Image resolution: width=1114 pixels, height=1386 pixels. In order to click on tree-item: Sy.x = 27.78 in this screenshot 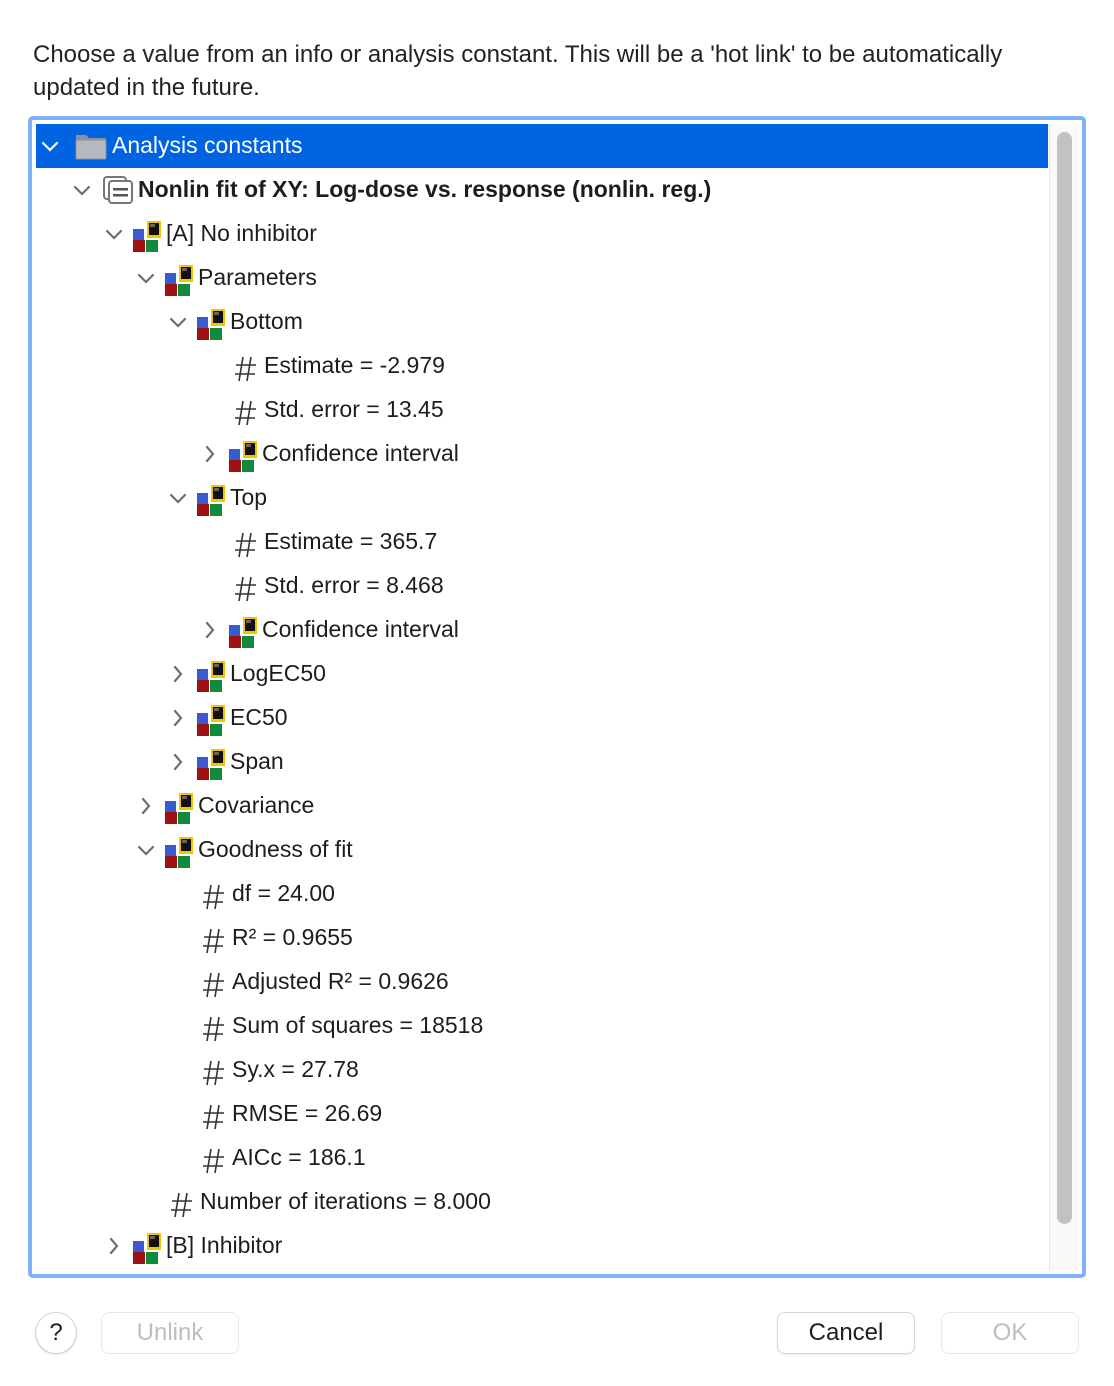, I will do `click(542, 1070)`.